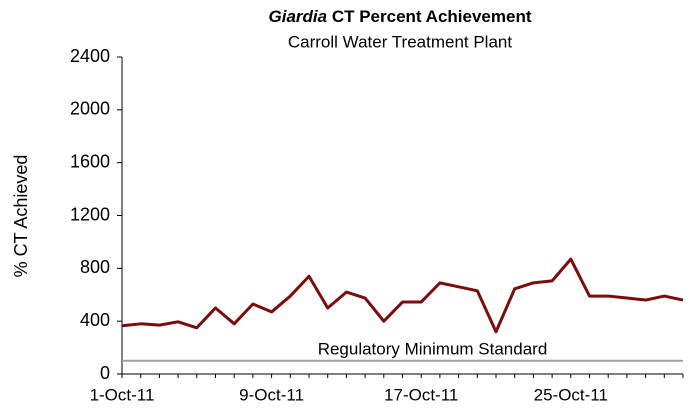 The width and height of the screenshot is (689, 412). Describe the element at coordinates (105, 373) in the screenshot. I see `y-tick-label: 0` at that location.